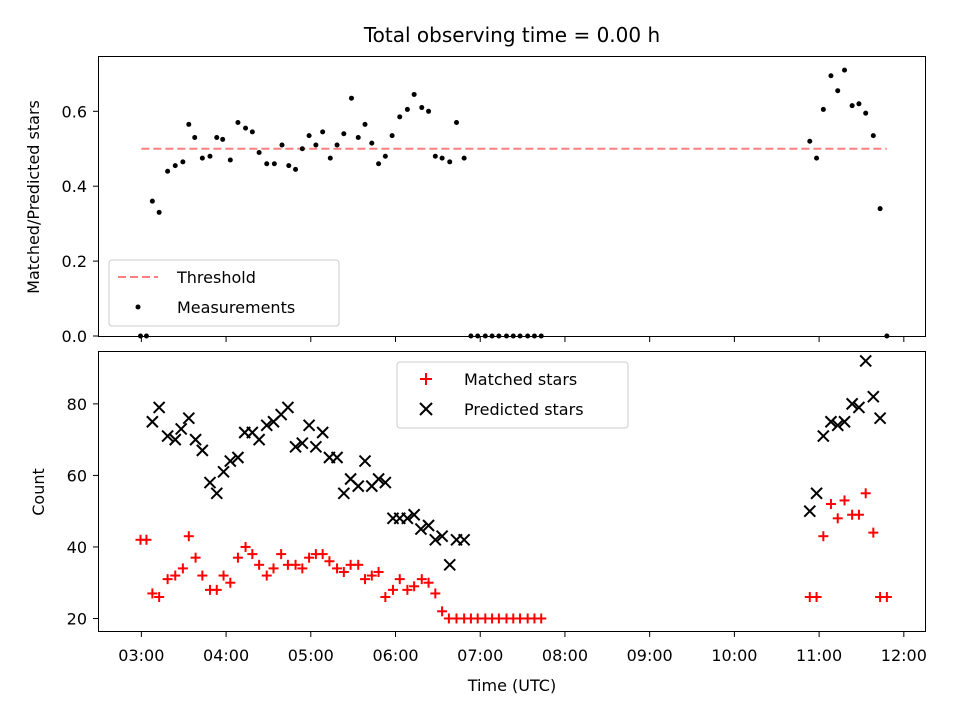  Describe the element at coordinates (565, 655) in the screenshot. I see `x-tick-label: 08:00` at that location.